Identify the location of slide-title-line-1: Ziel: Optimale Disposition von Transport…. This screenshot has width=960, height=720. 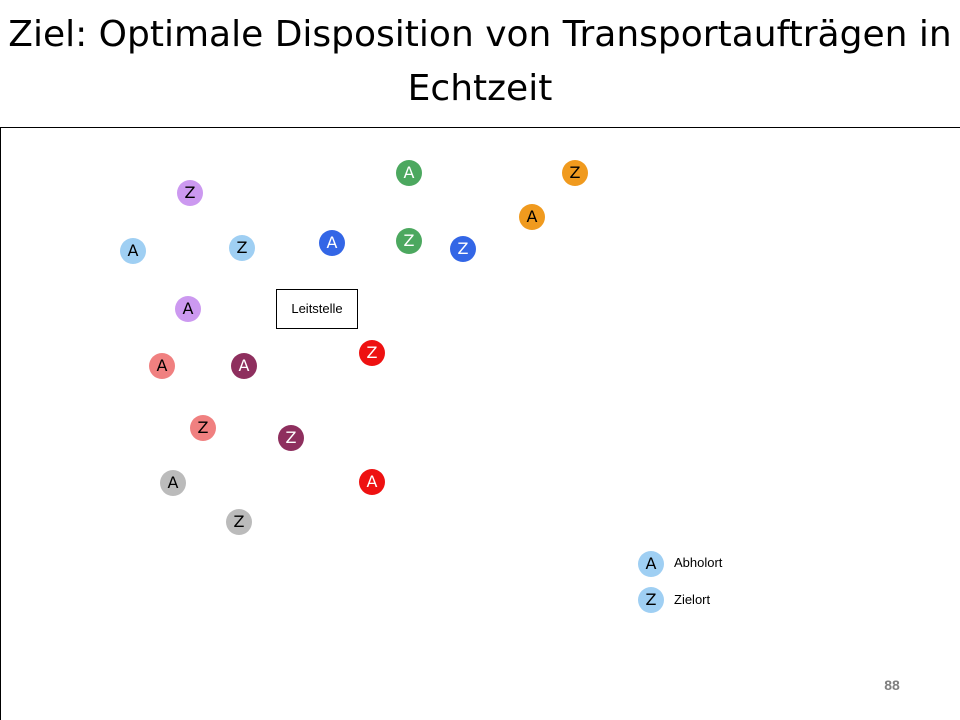
(480, 34).